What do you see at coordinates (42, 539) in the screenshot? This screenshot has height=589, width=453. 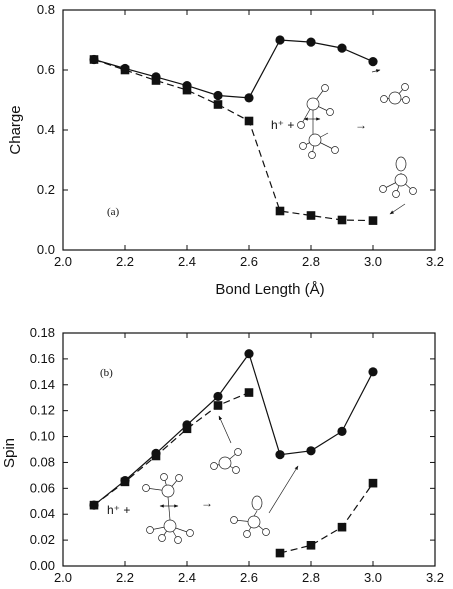 I see `y-tick-label: 0.02` at bounding box center [42, 539].